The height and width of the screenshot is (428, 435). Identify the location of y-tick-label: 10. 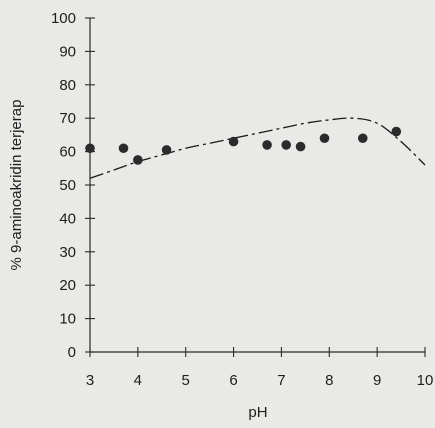
(67, 319).